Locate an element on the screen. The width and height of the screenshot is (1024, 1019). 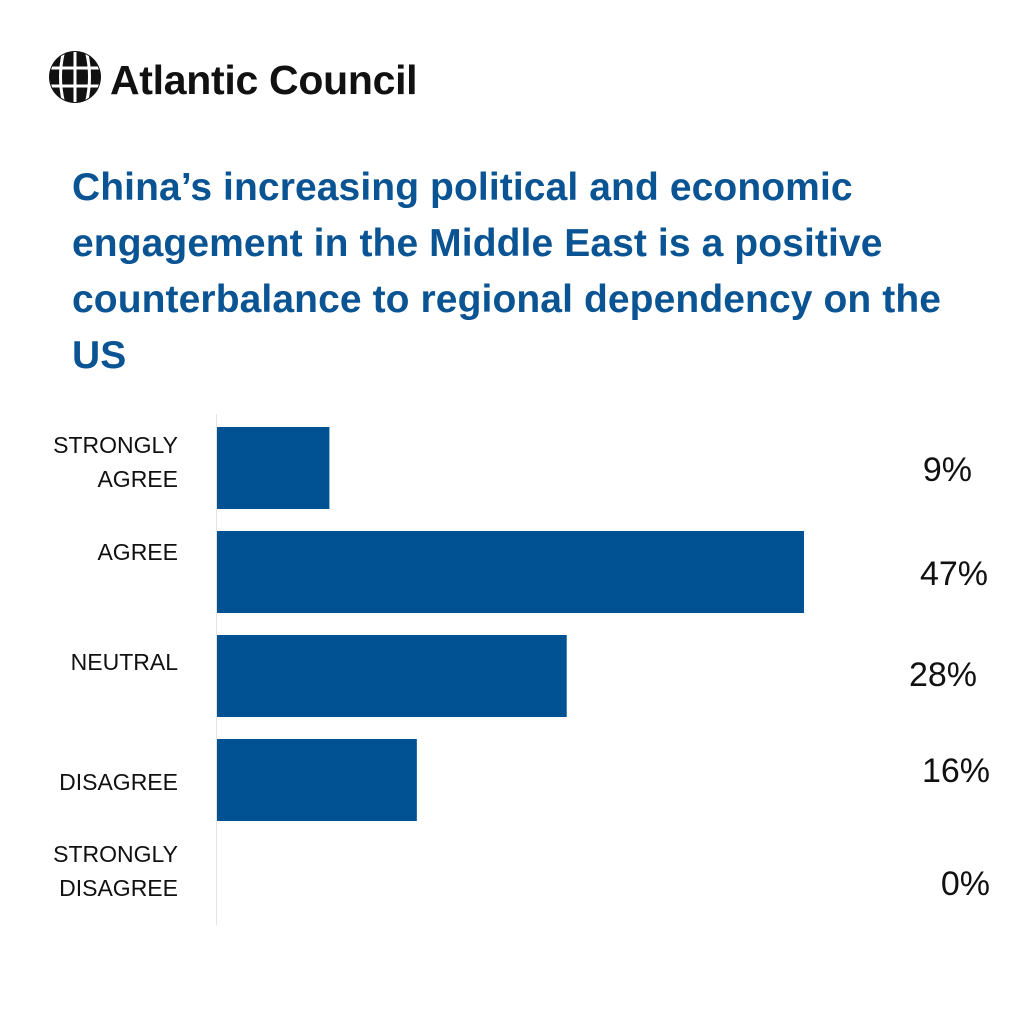
category-label: NEUTRAL is located at coordinates (125, 662).